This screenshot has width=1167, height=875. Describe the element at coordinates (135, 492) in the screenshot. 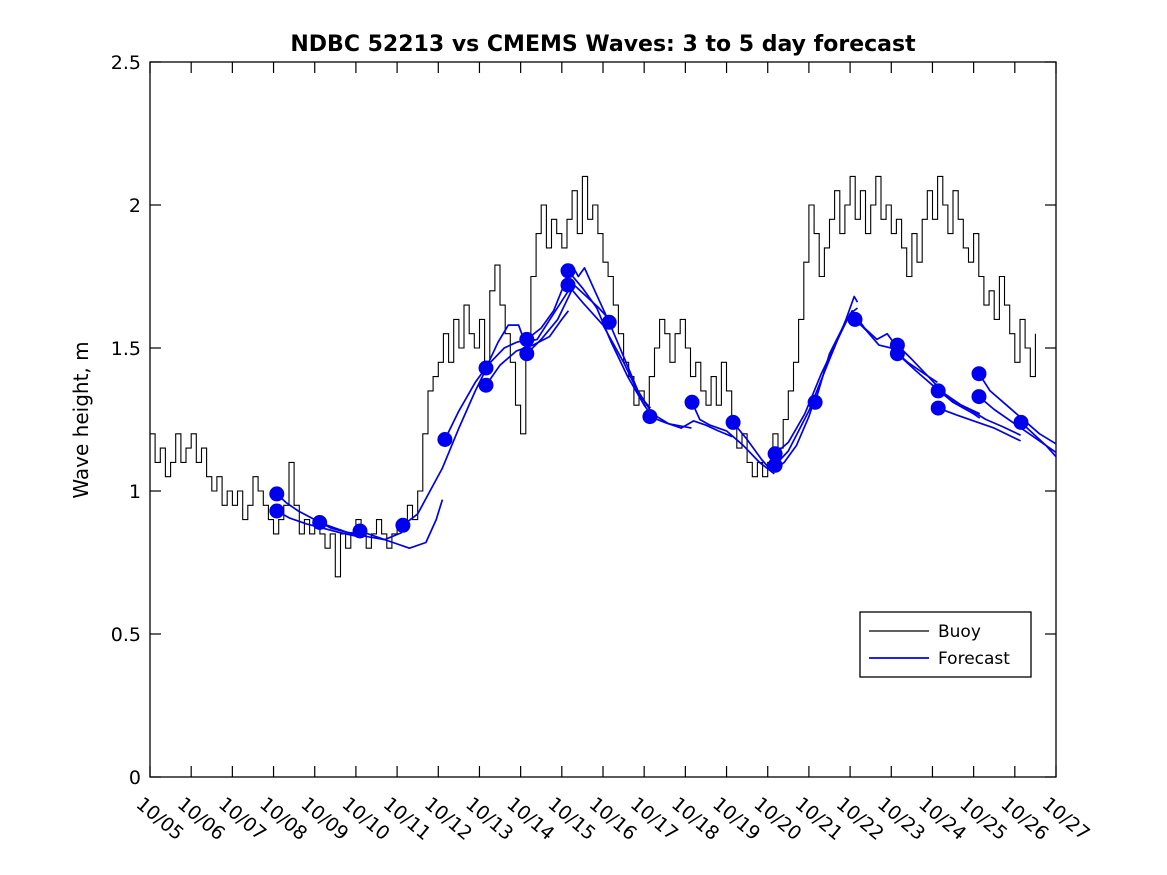

I see `y-tick-label: 1` at that location.